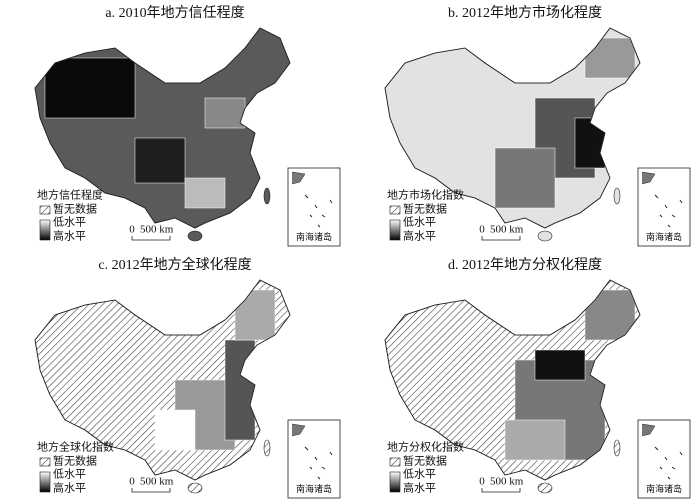 The width and height of the screenshot is (700, 504). Describe the element at coordinates (70, 195) in the screenshot. I see `legend-title: 地方信任程度` at that location.